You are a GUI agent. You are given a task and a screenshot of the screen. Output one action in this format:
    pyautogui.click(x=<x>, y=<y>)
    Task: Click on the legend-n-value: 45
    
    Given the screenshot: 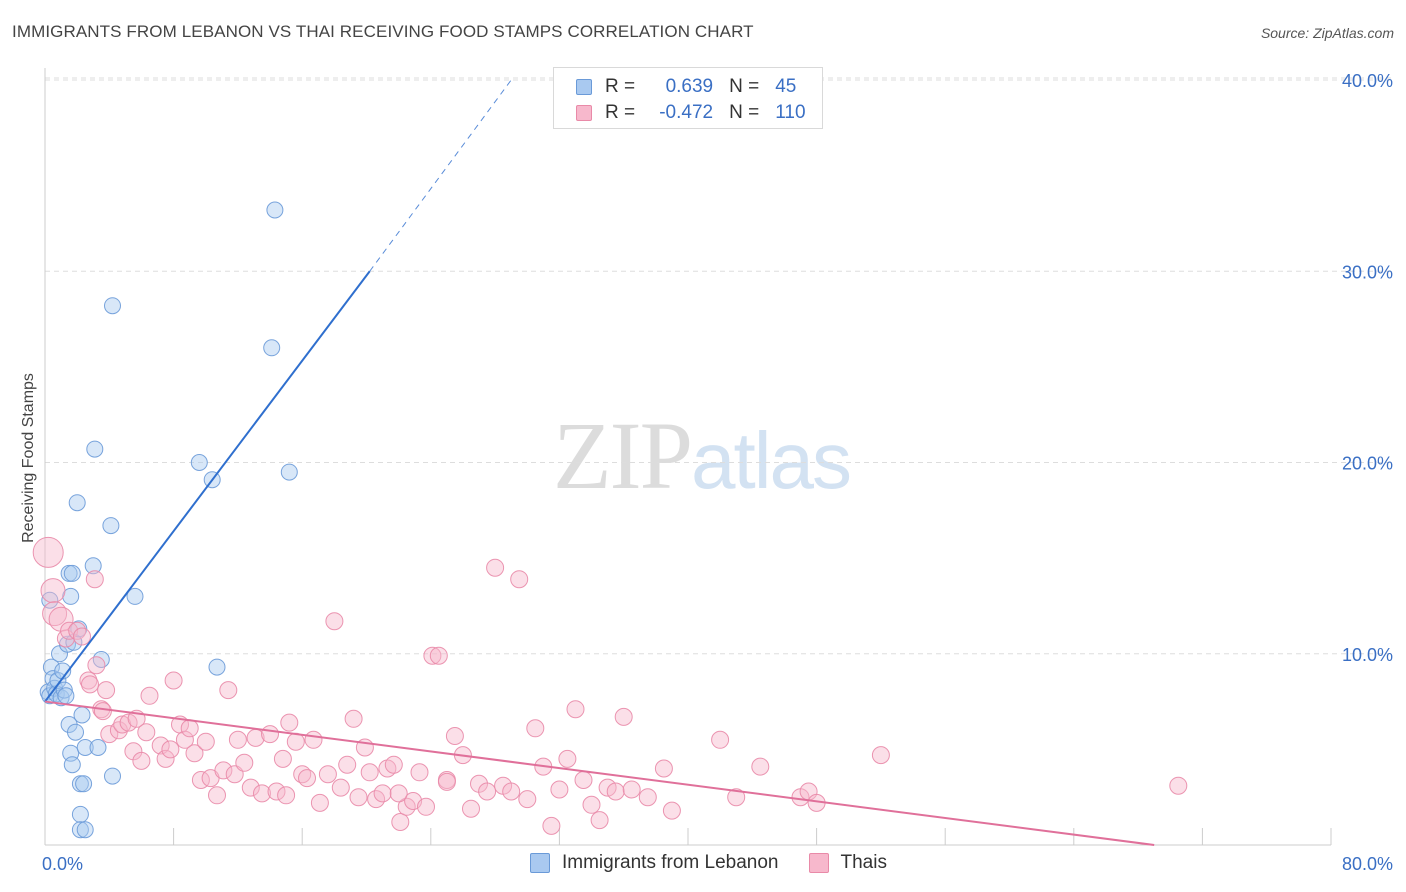 What is the action you would take?
    pyautogui.click(x=786, y=86)
    